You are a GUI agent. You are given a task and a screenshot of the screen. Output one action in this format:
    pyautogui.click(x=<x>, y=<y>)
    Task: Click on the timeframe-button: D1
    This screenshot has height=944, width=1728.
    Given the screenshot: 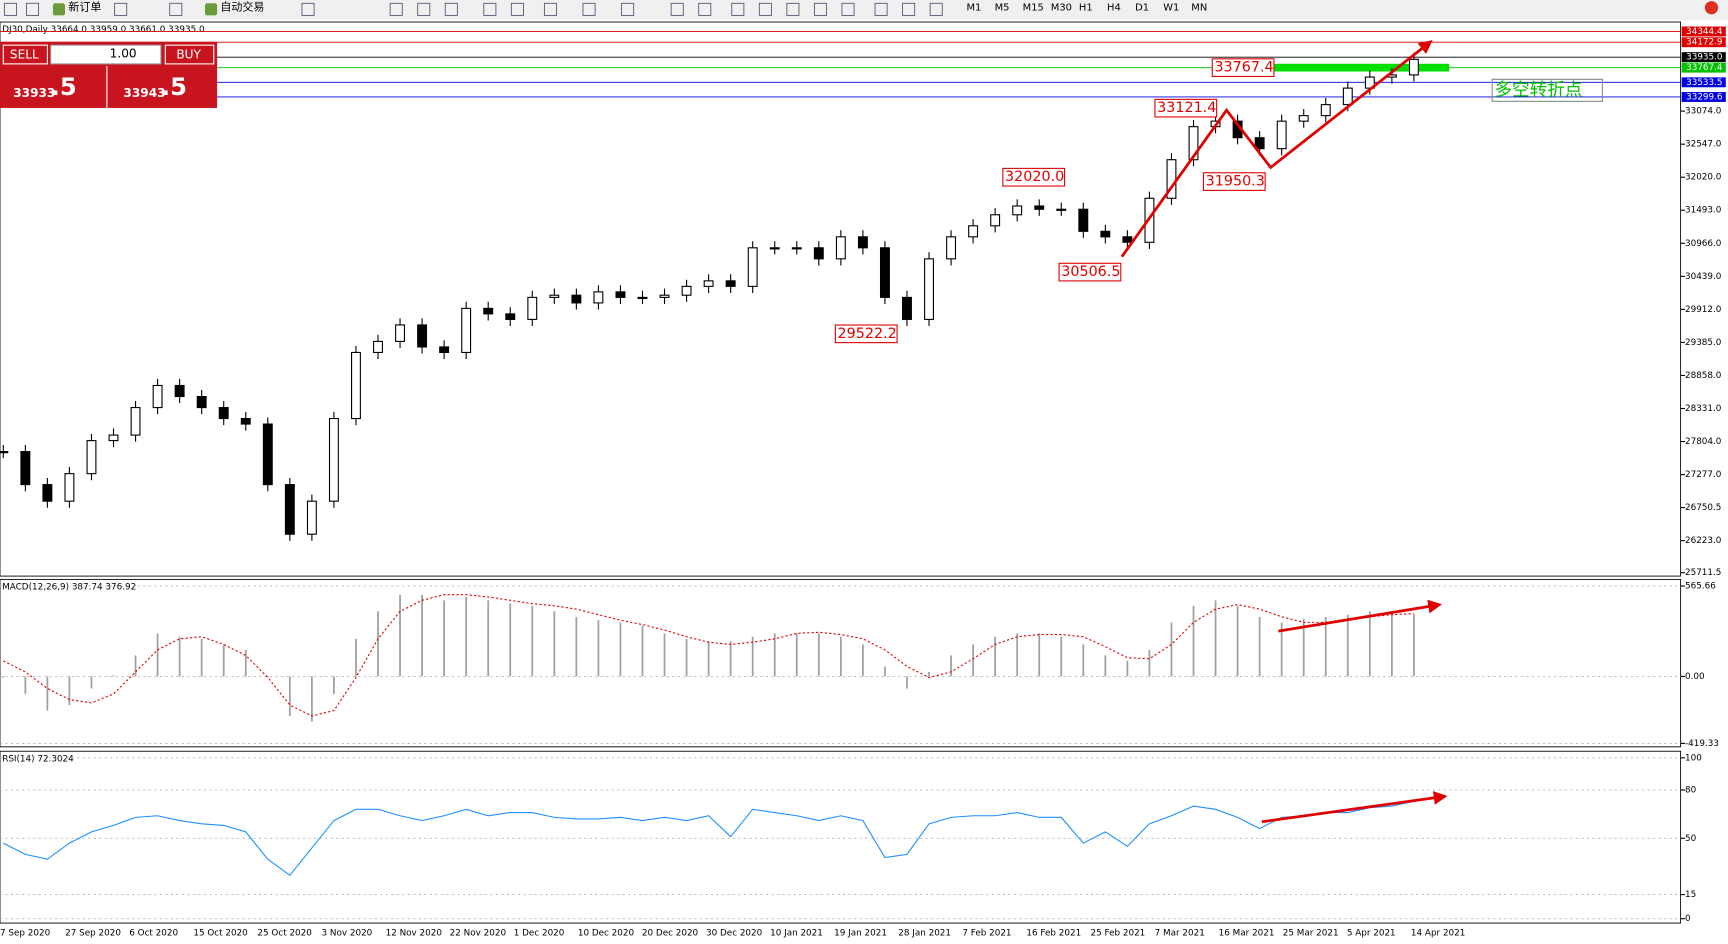 What is the action you would take?
    pyautogui.click(x=1142, y=8)
    